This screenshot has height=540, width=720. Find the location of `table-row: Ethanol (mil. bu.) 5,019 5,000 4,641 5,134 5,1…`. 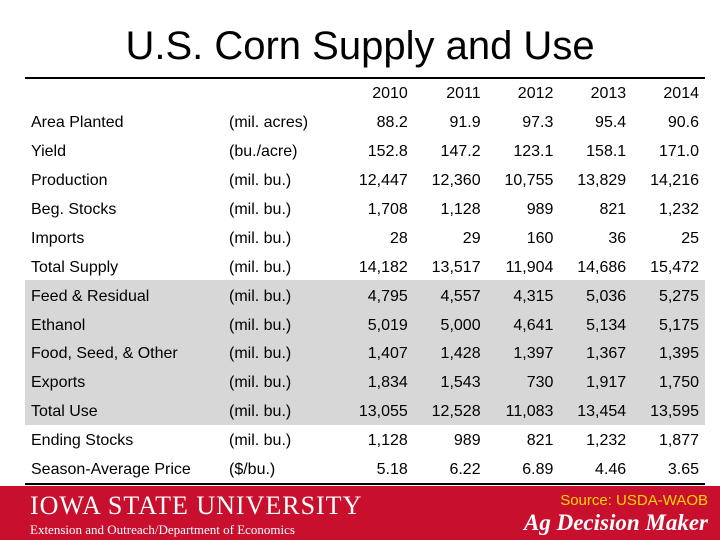

table-row: Ethanol (mil. bu.) 5,019 5,000 4,641 5,134 5,1… is located at coordinates (365, 325).